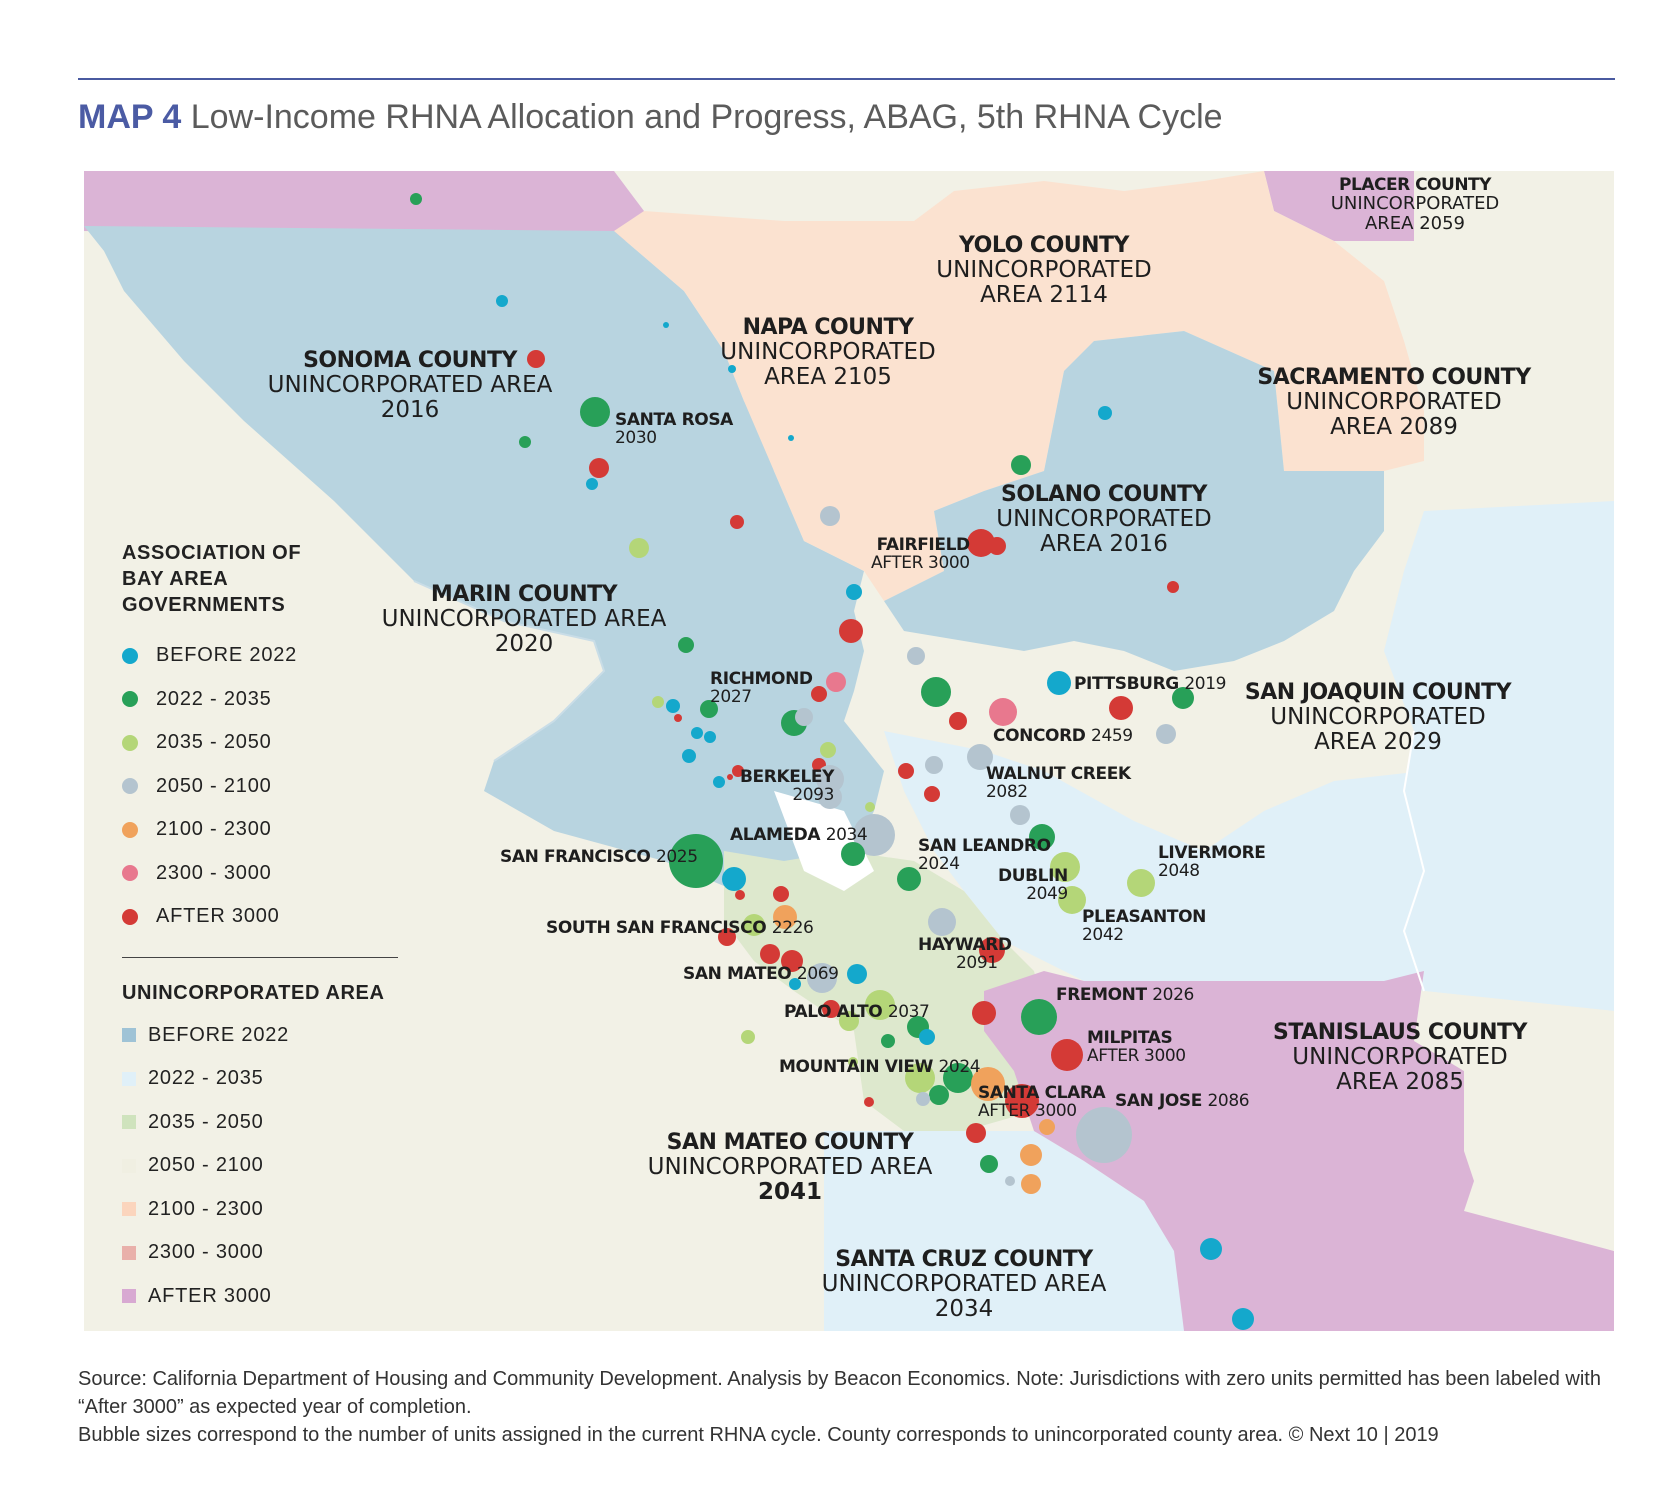  Describe the element at coordinates (1044, 270) in the screenshot. I see `county-label-yolo: YOLO COUNTY UNINCORPORATED AREA 2114` at that location.